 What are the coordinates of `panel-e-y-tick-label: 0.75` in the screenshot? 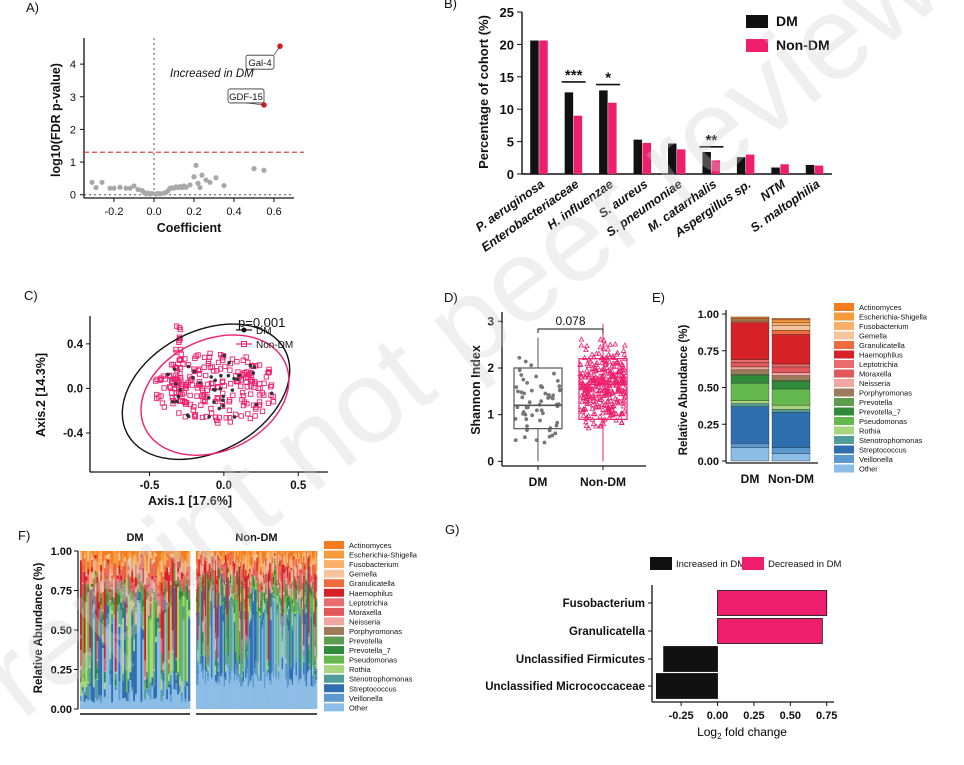 It's located at (708, 352).